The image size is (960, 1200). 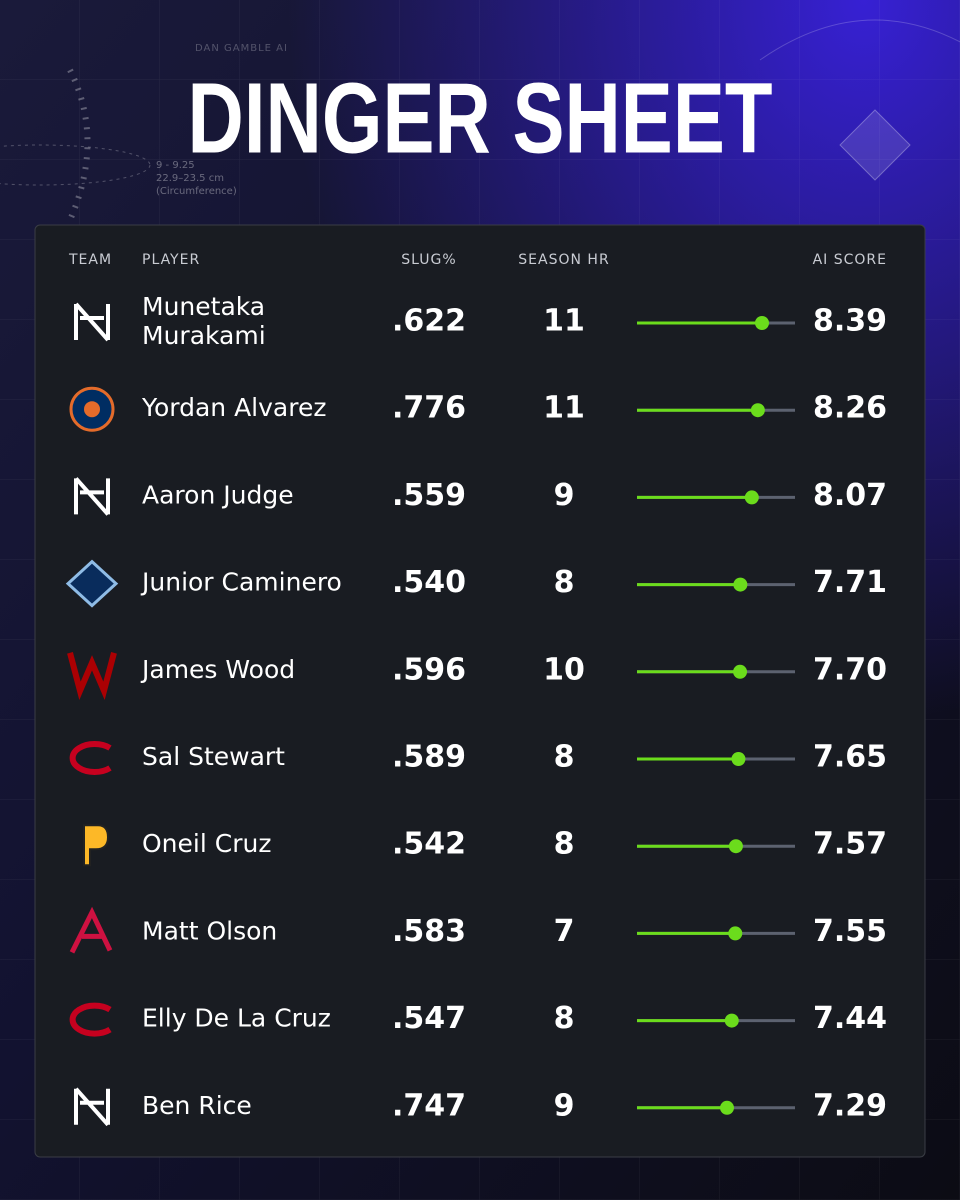 What do you see at coordinates (850, 669) in the screenshot?
I see `ai-score: 7.70` at bounding box center [850, 669].